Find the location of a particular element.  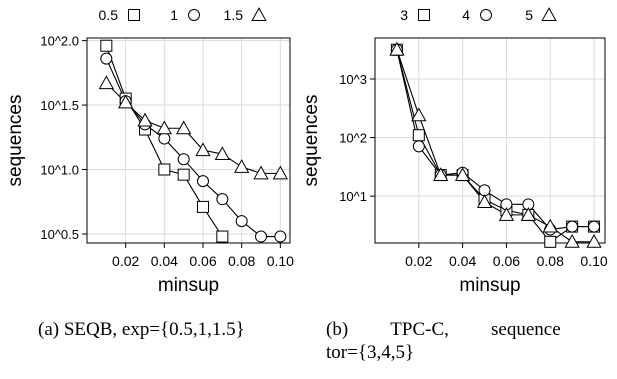

legend-label: 3 is located at coordinates (404, 15).